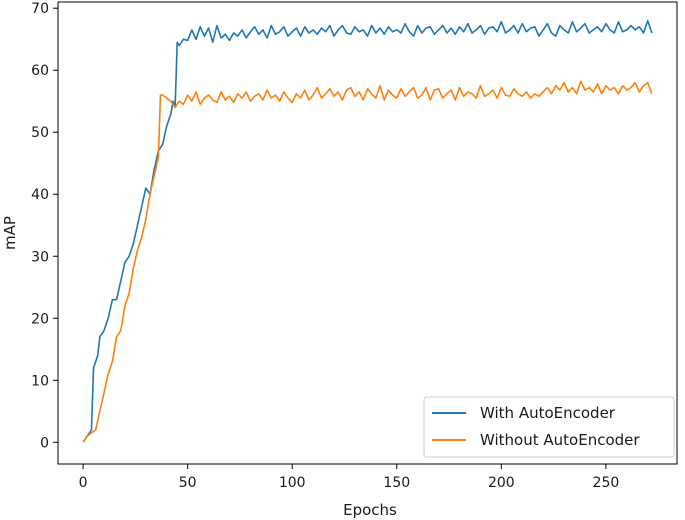  Describe the element at coordinates (40, 195) in the screenshot. I see `y-tick-label: 40` at that location.